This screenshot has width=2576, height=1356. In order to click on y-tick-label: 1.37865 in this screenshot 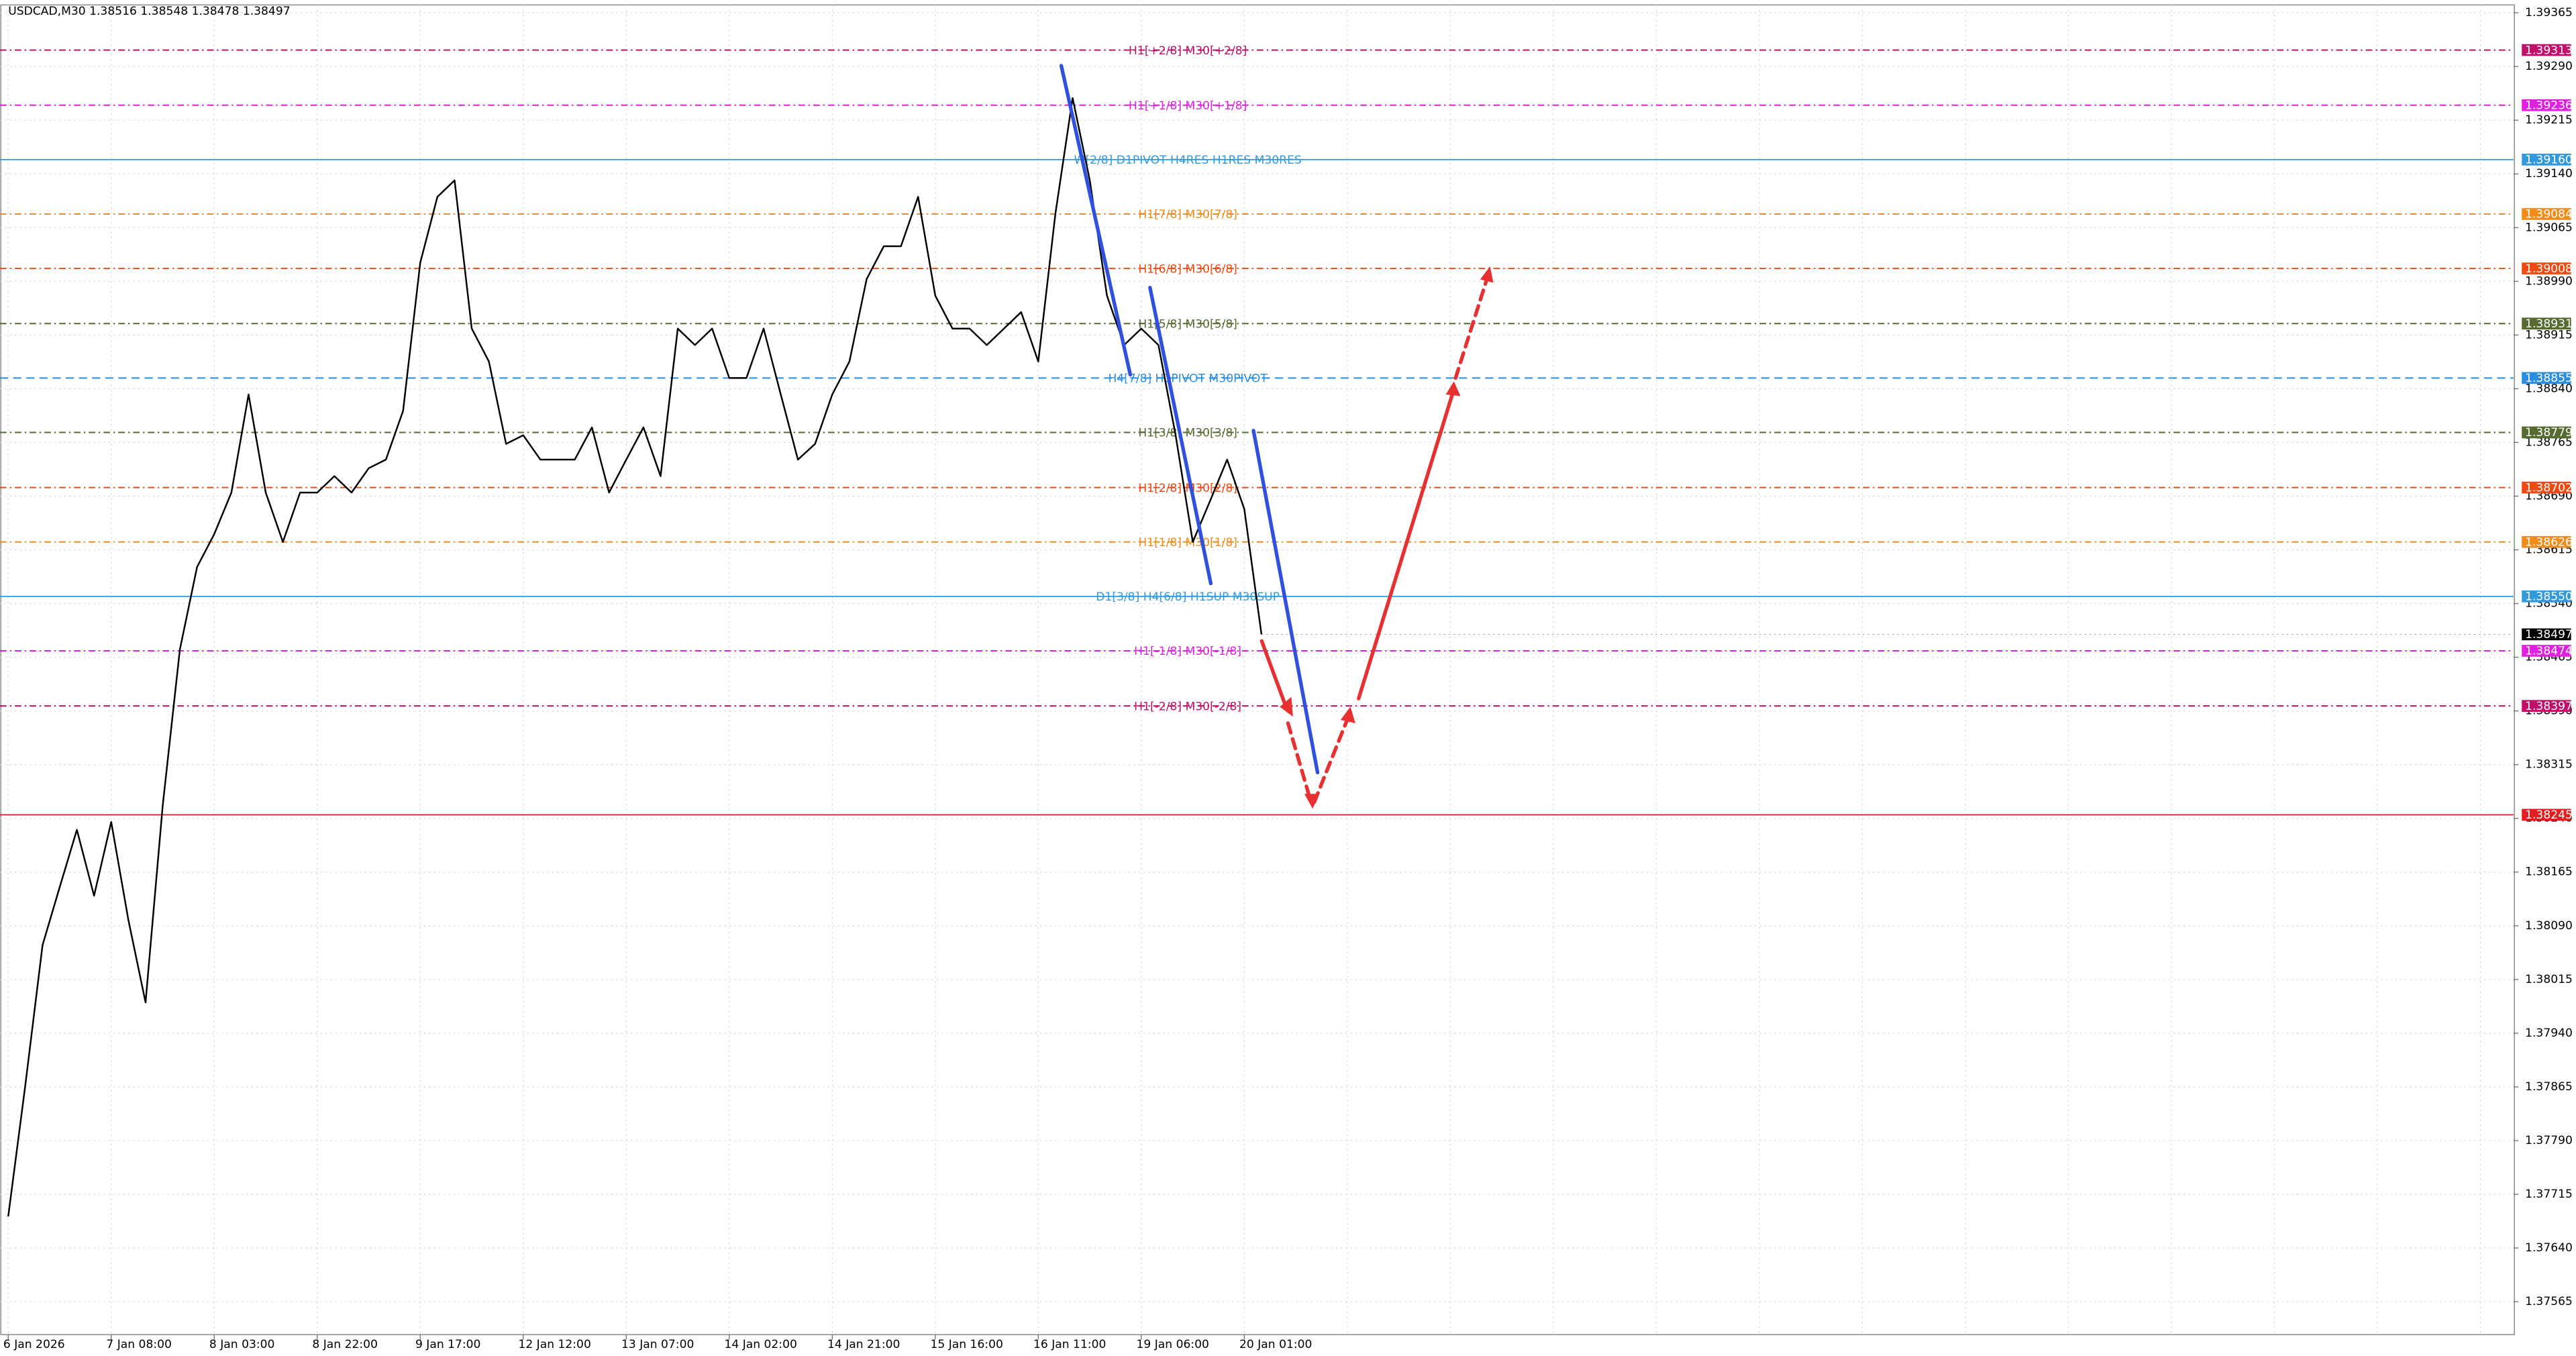, I will do `click(2549, 1087)`.